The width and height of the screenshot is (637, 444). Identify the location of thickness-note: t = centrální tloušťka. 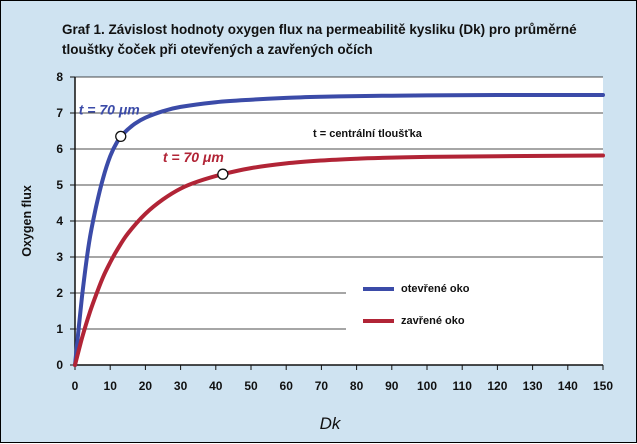
(368, 134).